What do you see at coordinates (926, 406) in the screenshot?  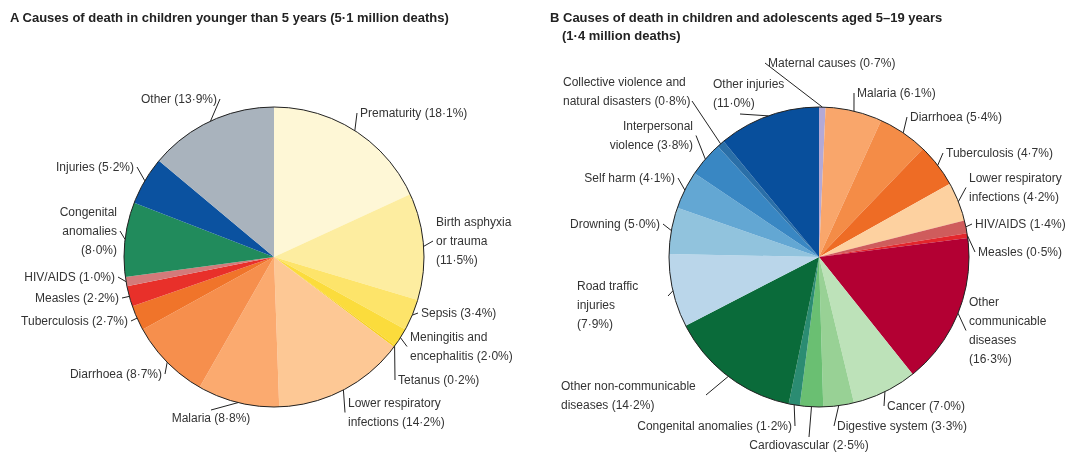 I see `slice-label: Cancer (7·0%)` at bounding box center [926, 406].